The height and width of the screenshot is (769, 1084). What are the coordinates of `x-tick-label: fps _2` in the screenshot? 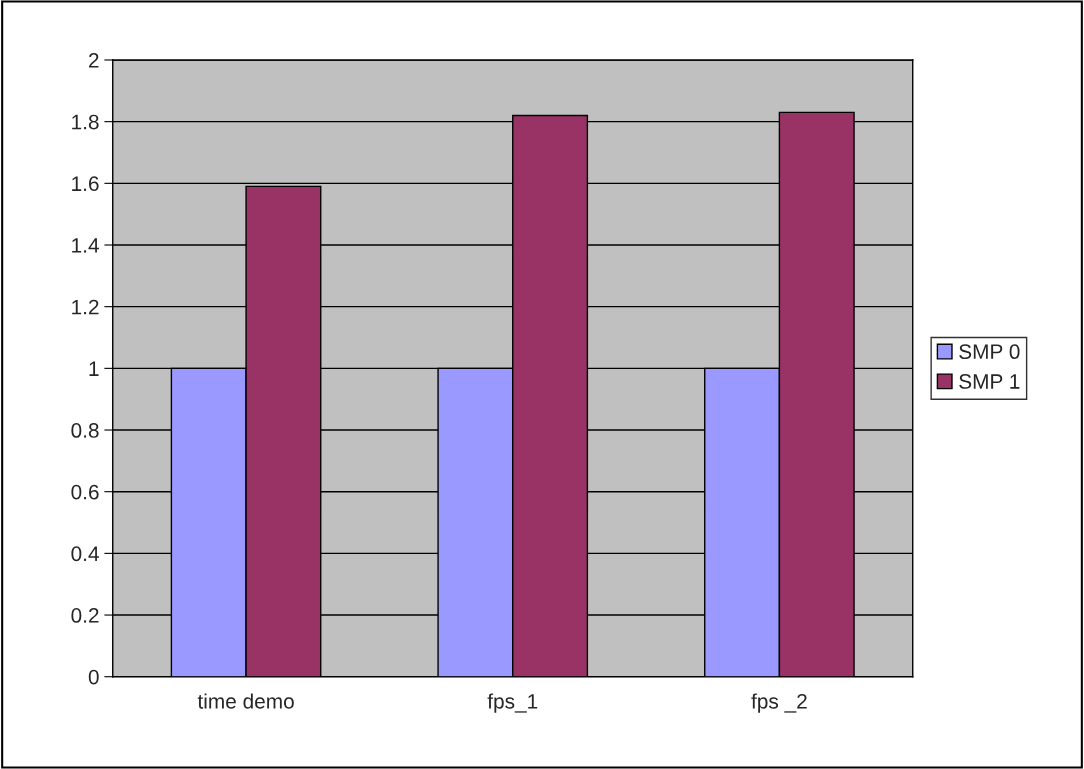 It's located at (779, 703).